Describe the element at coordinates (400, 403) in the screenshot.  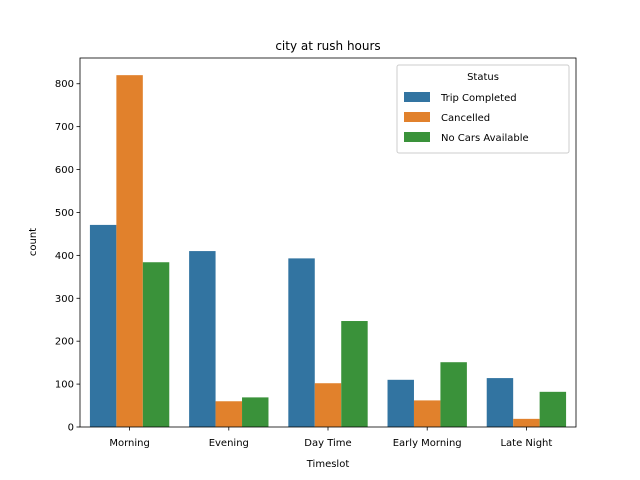
I see `bar-trip-completed-early-morning` at that location.